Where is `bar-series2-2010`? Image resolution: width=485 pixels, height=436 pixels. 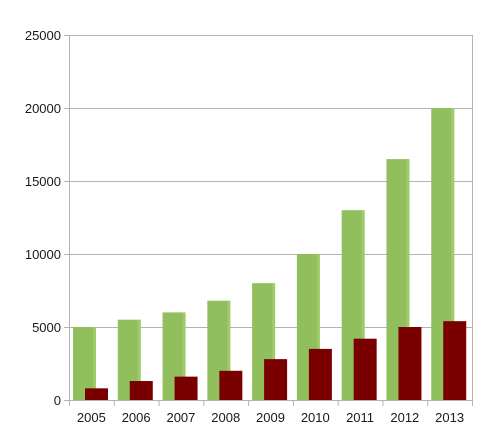
bar-series2-2010 is located at coordinates (320, 374).